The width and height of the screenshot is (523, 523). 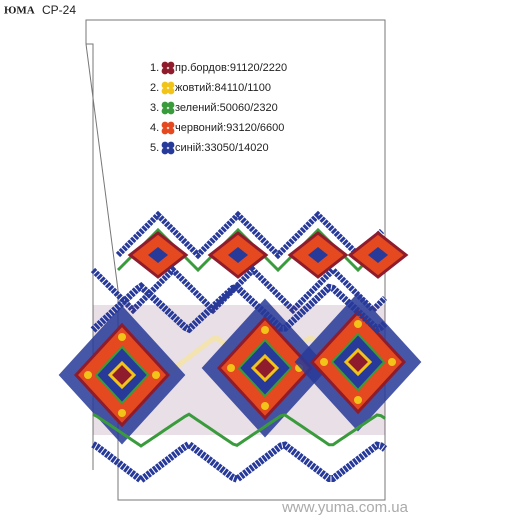 What do you see at coordinates (154, 128) in the screenshot?
I see `legend-number: 4.` at bounding box center [154, 128].